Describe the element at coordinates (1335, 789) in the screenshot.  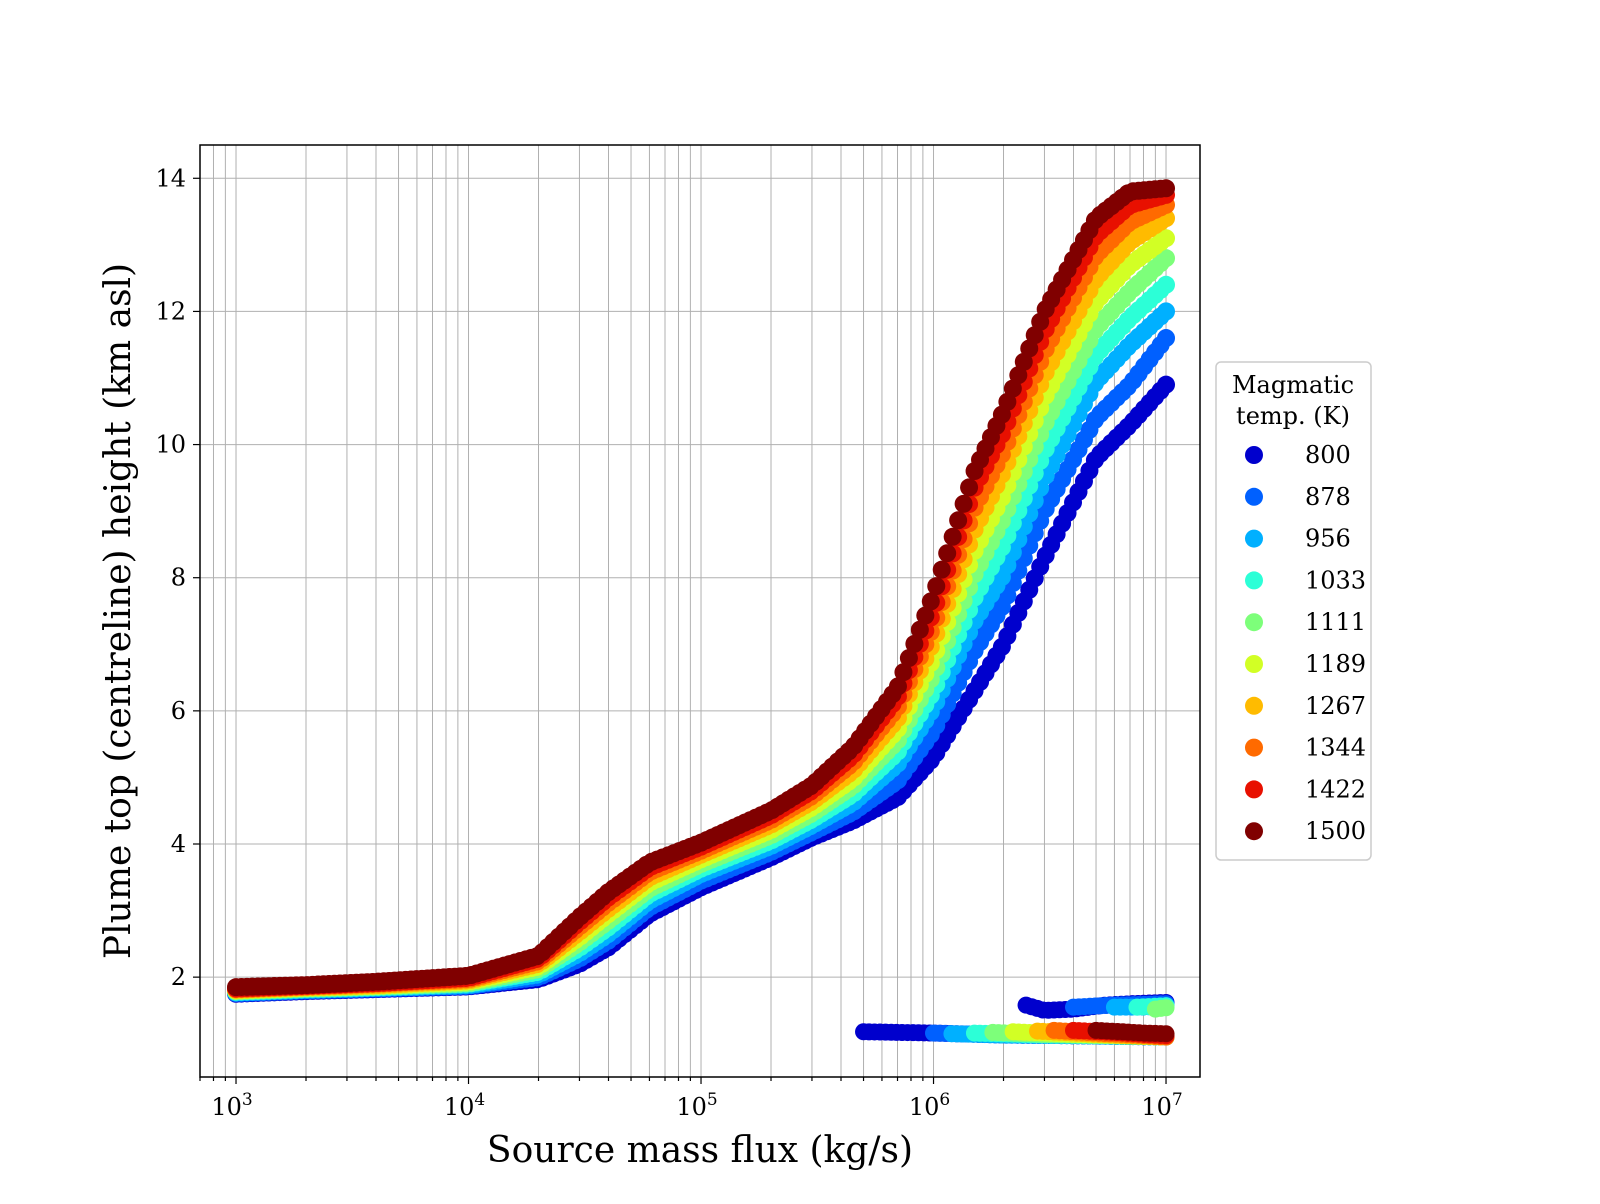
I see `legend-label-1422: 1422` at that location.